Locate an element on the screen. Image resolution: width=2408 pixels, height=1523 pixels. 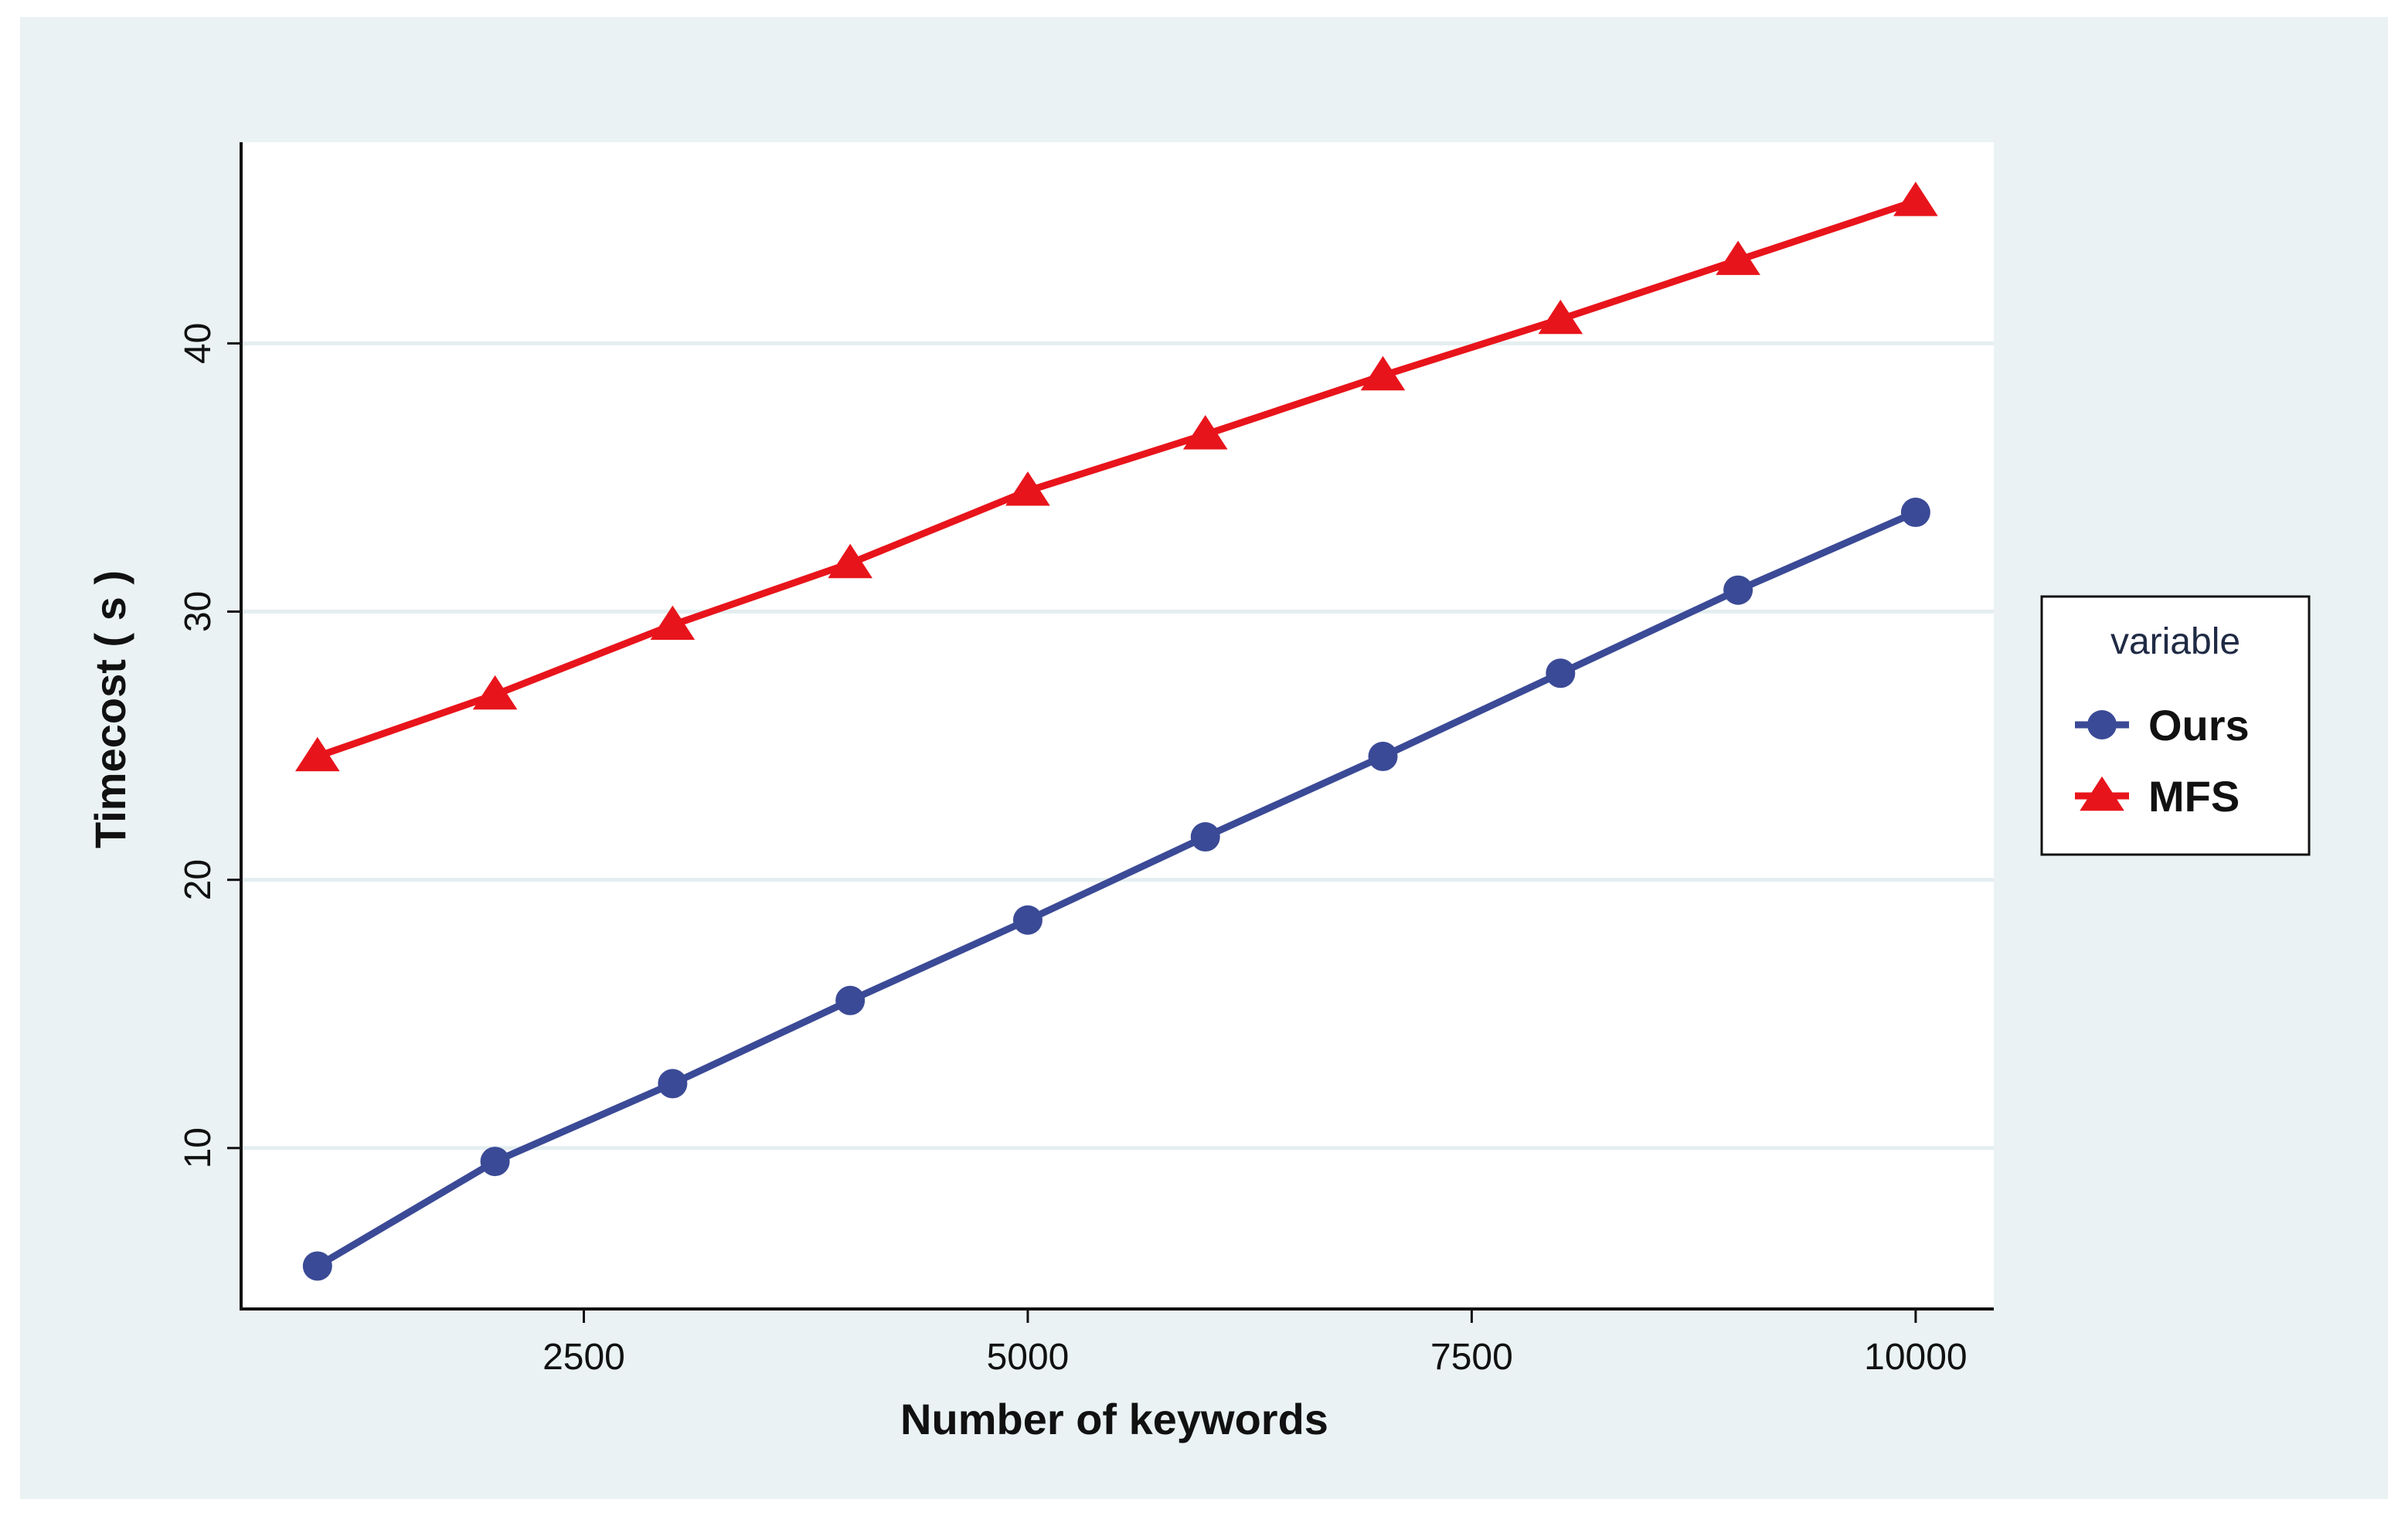
legend-label-ours: Ours is located at coordinates (2199, 725).